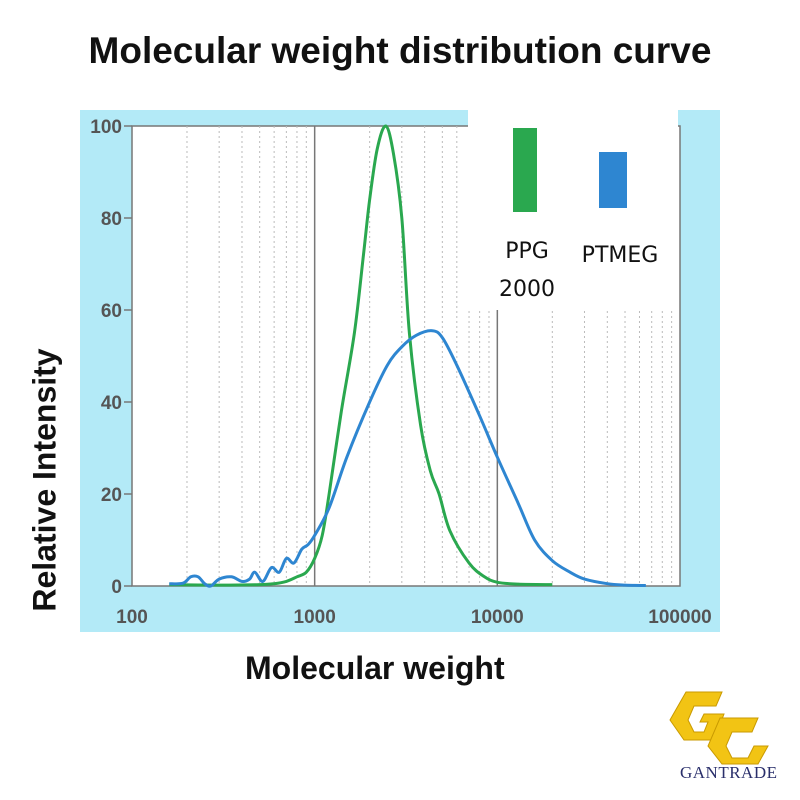 Image resolution: width=800 pixels, height=800 pixels. I want to click on y-tick-label: 60, so click(111, 311).